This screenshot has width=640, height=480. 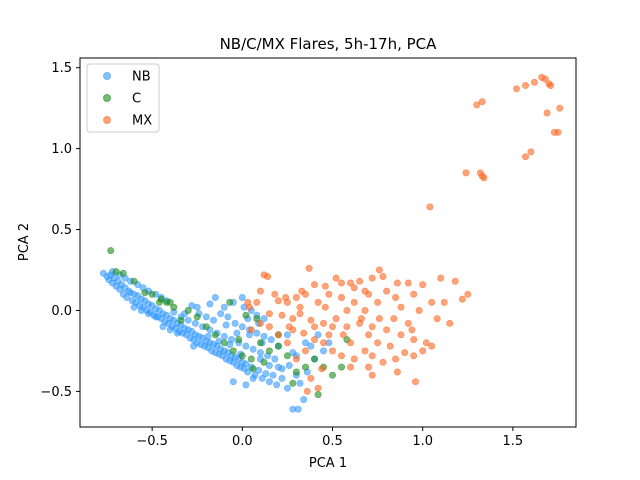 What do you see at coordinates (61, 311) in the screenshot?
I see `y-tick-label: 0.0` at bounding box center [61, 311].